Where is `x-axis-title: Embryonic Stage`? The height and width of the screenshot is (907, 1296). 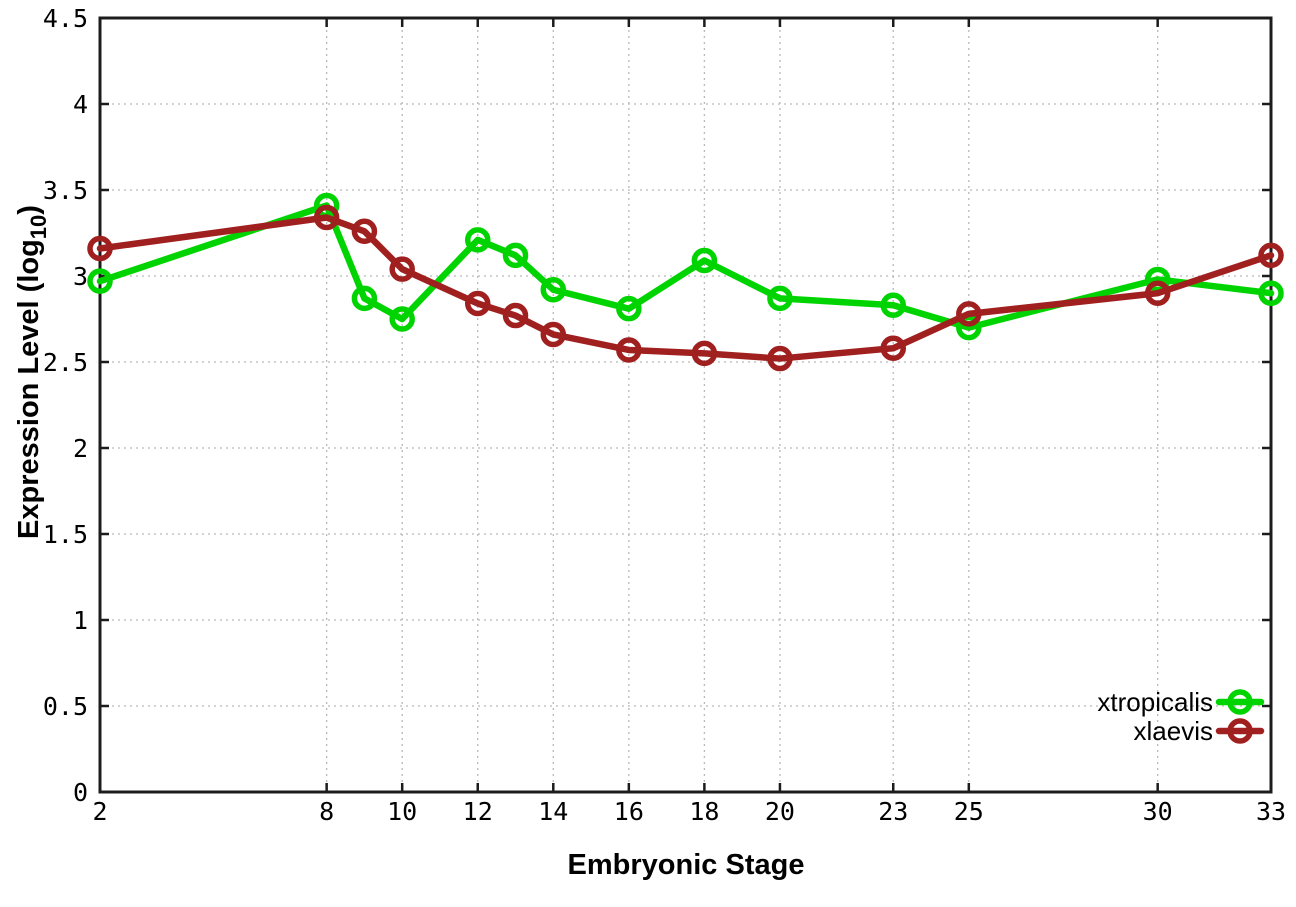 x-axis-title: Embryonic Stage is located at coordinates (686, 865).